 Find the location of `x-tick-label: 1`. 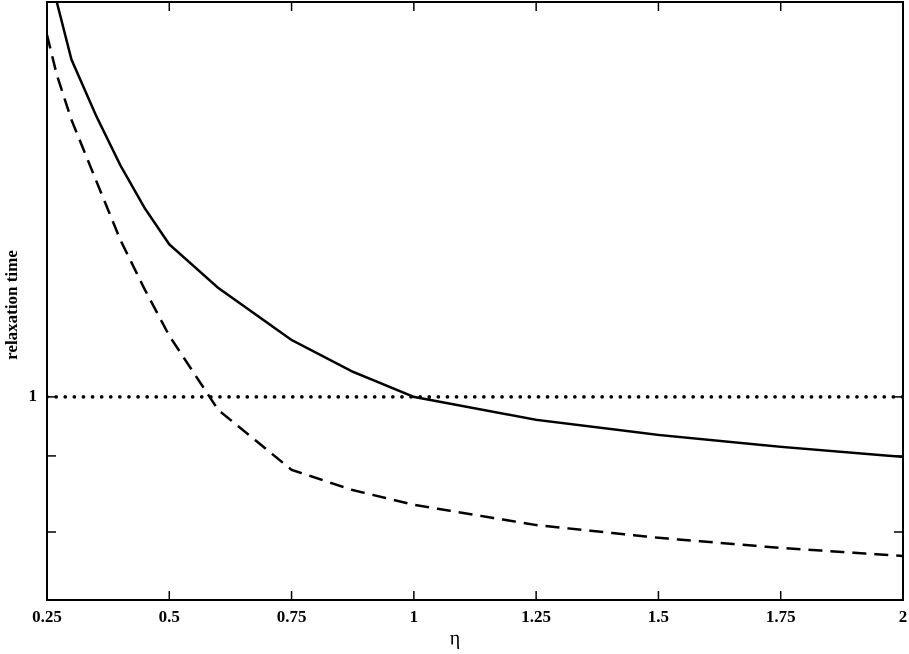

x-tick-label: 1 is located at coordinates (414, 616).